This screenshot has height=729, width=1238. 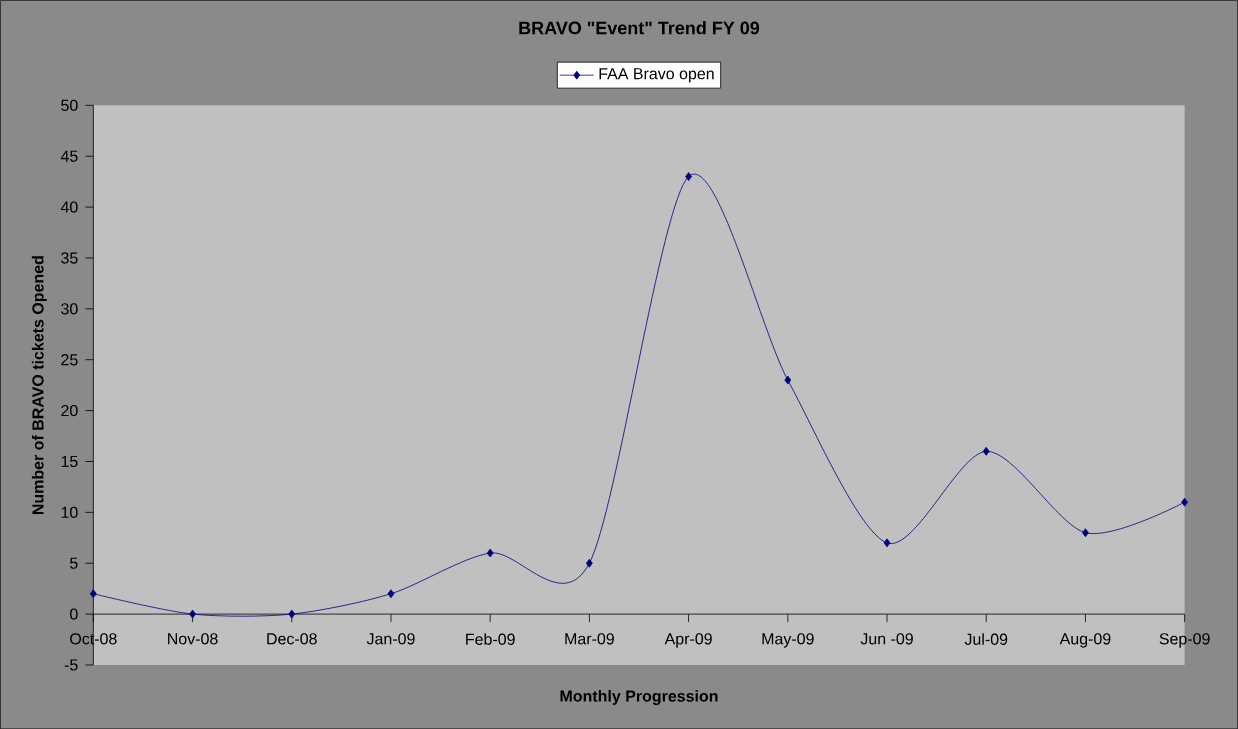 What do you see at coordinates (656, 75) in the screenshot?
I see `legend-label: FAA Bravo open` at bounding box center [656, 75].